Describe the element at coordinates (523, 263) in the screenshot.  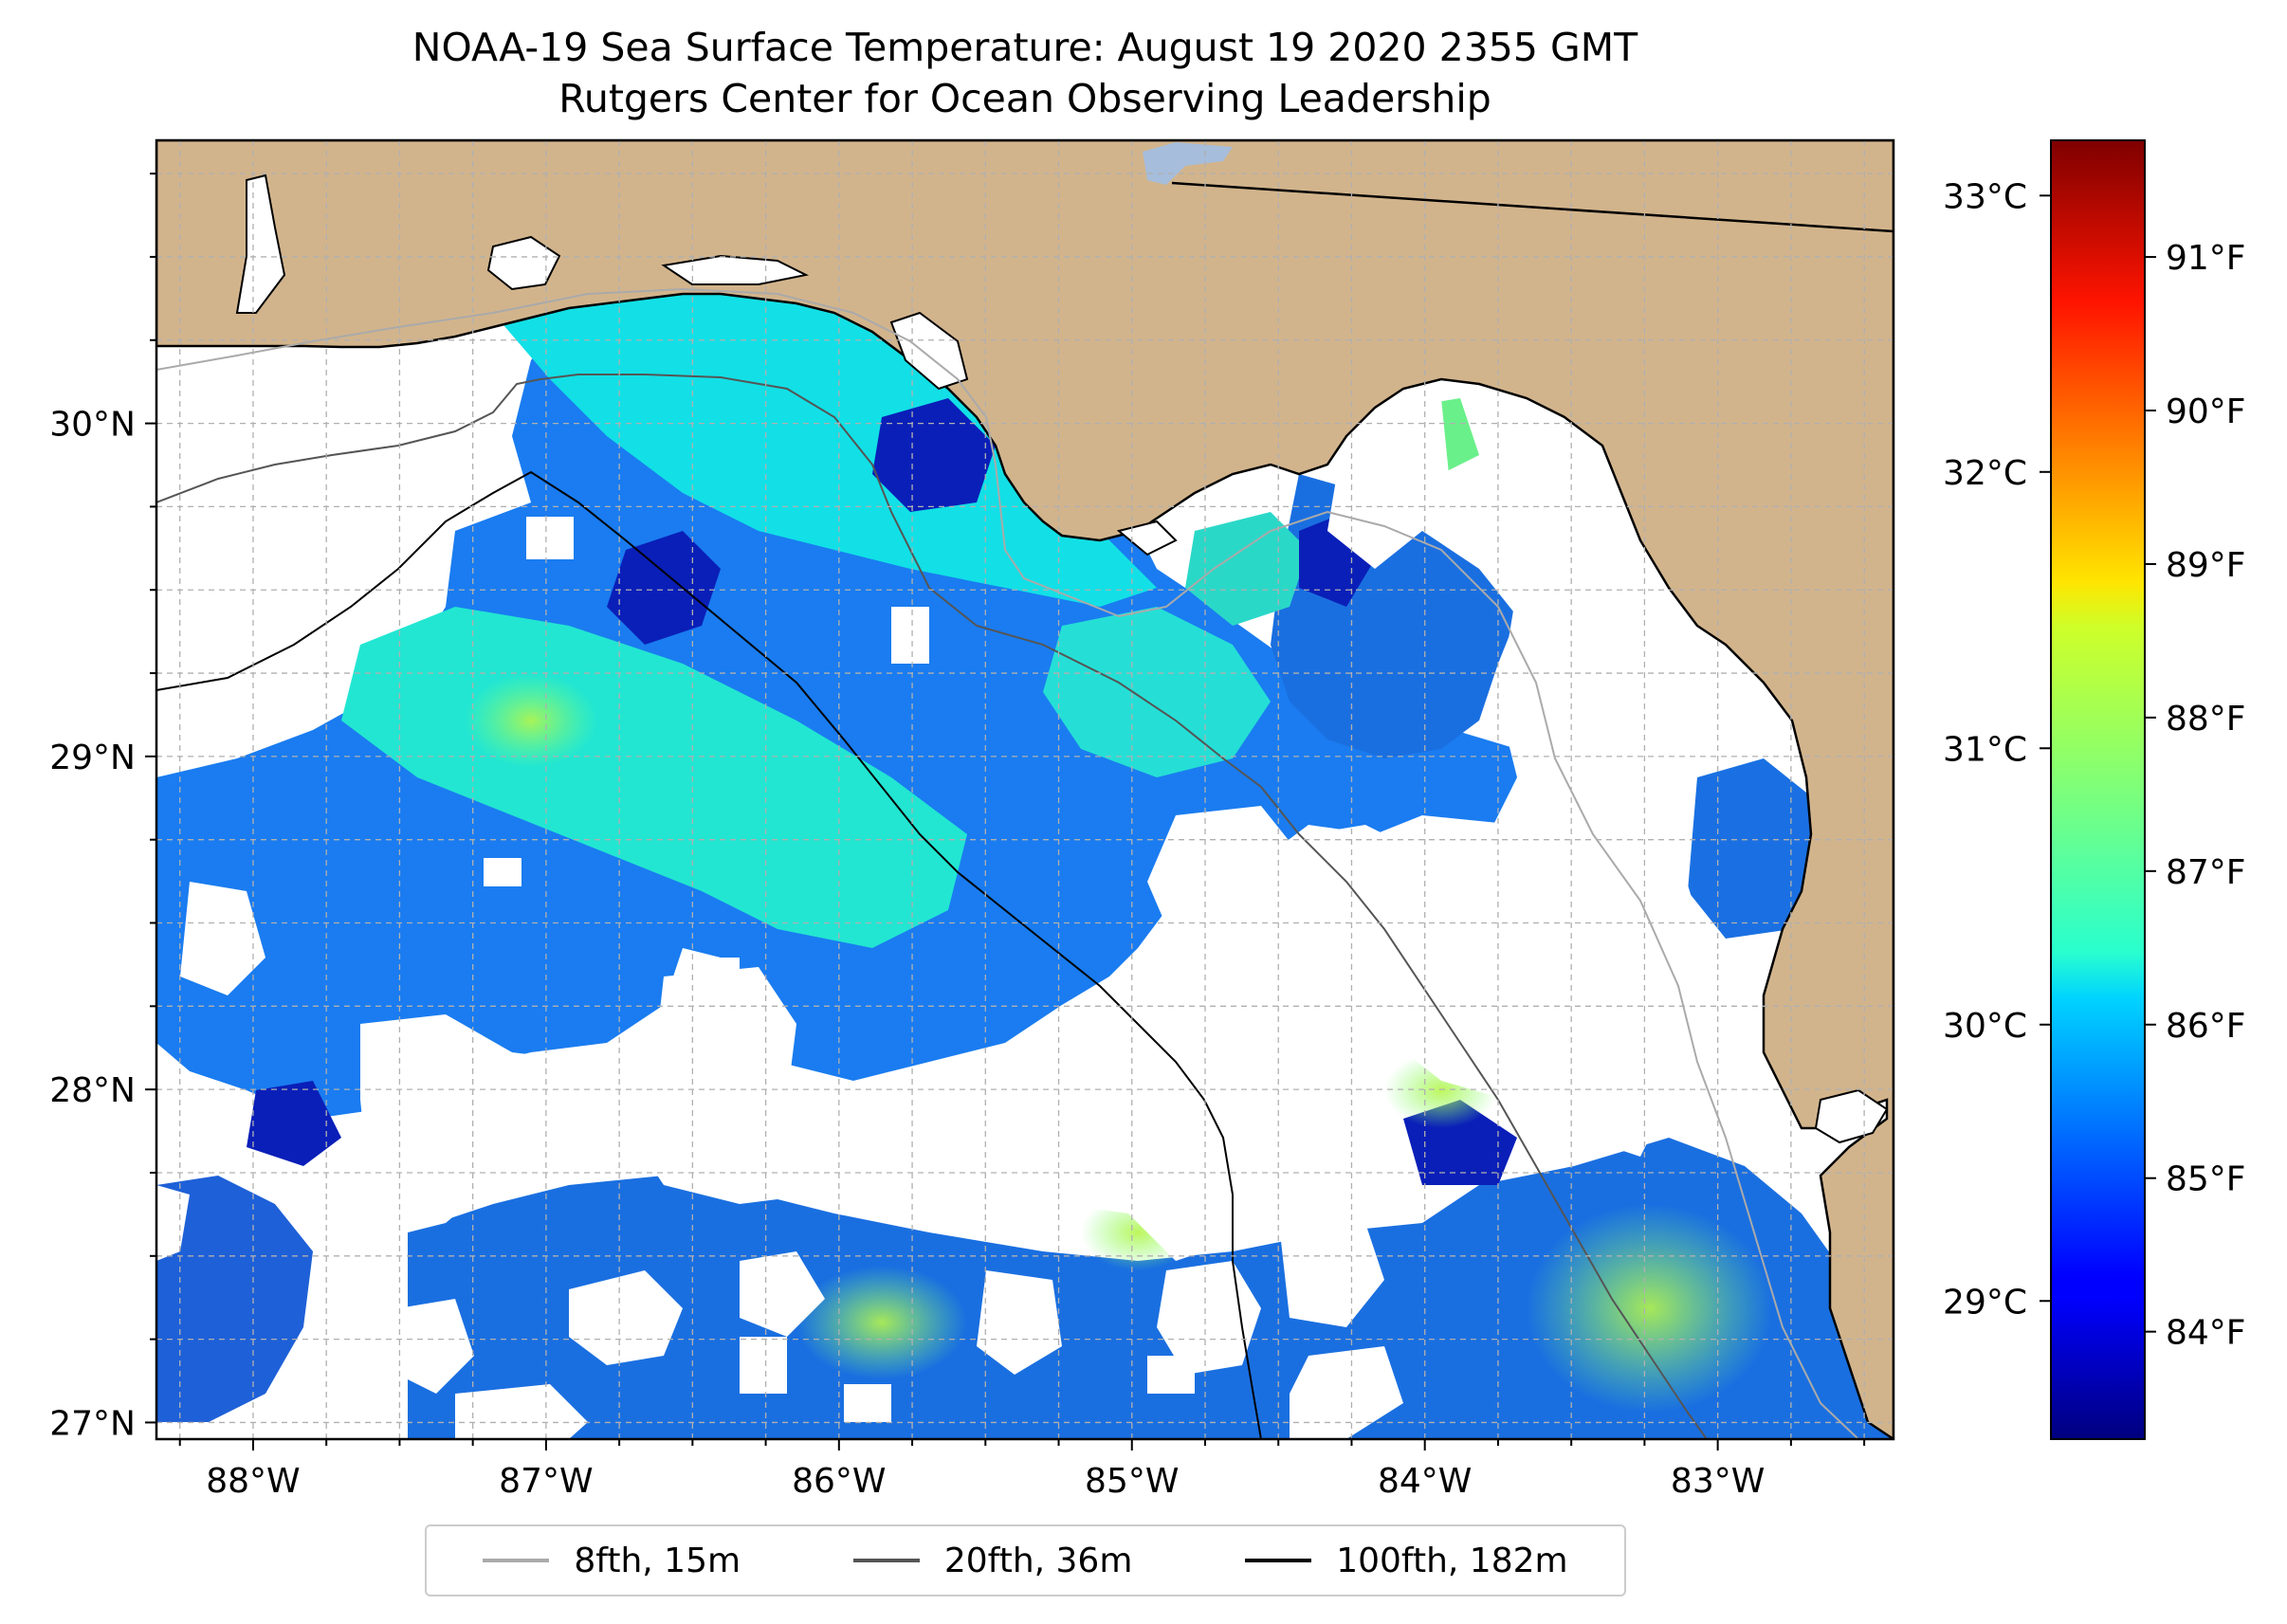
I see `bay-north` at that location.